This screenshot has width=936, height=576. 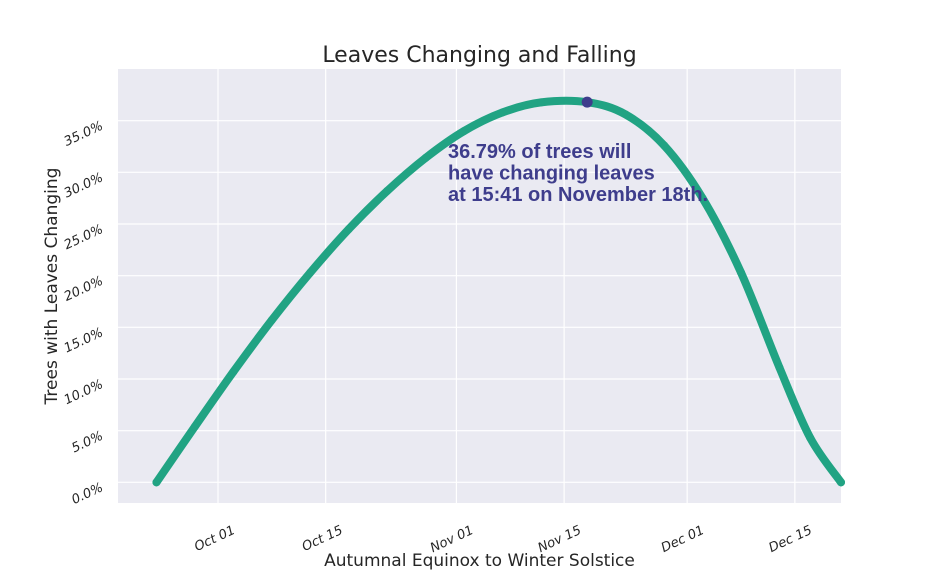 I want to click on x-tick-label: Oct 01, so click(x=214, y=539).